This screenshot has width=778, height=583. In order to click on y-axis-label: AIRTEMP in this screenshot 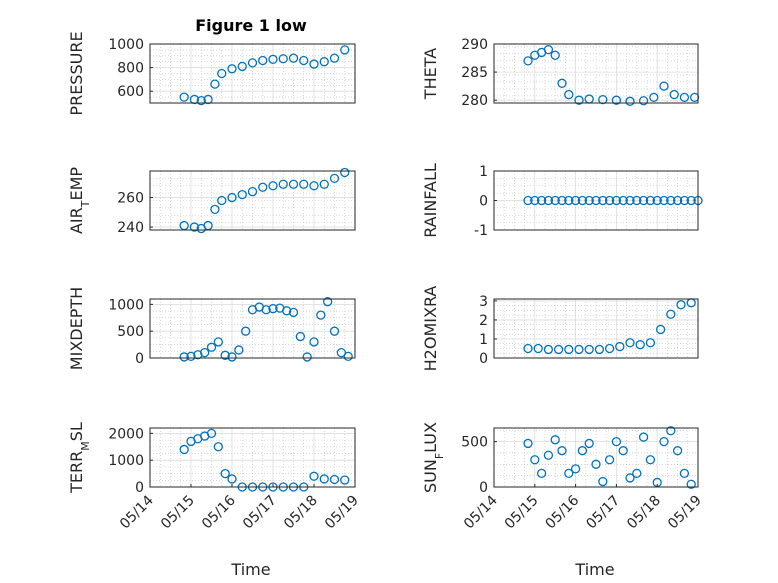, I will do `click(79, 200)`.